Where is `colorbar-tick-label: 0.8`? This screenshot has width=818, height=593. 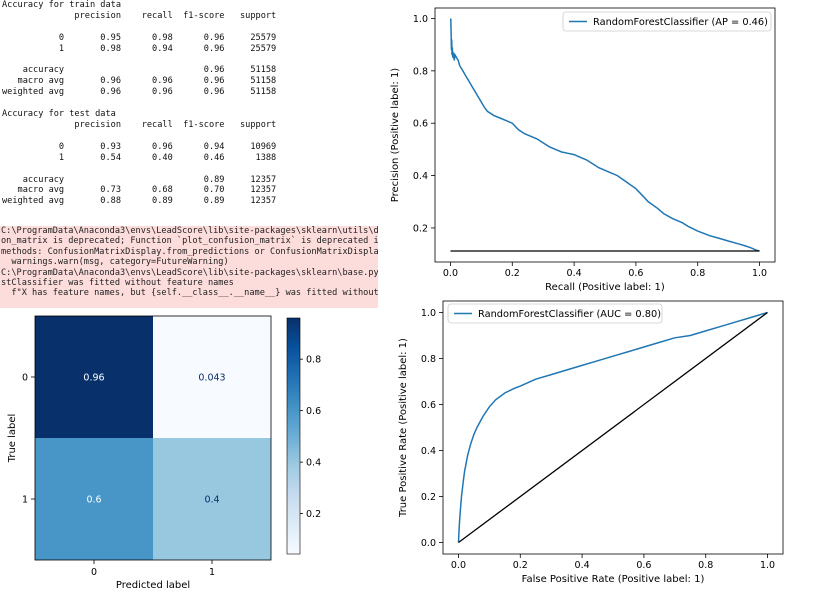
colorbar-tick-label: 0.8 is located at coordinates (313, 360).